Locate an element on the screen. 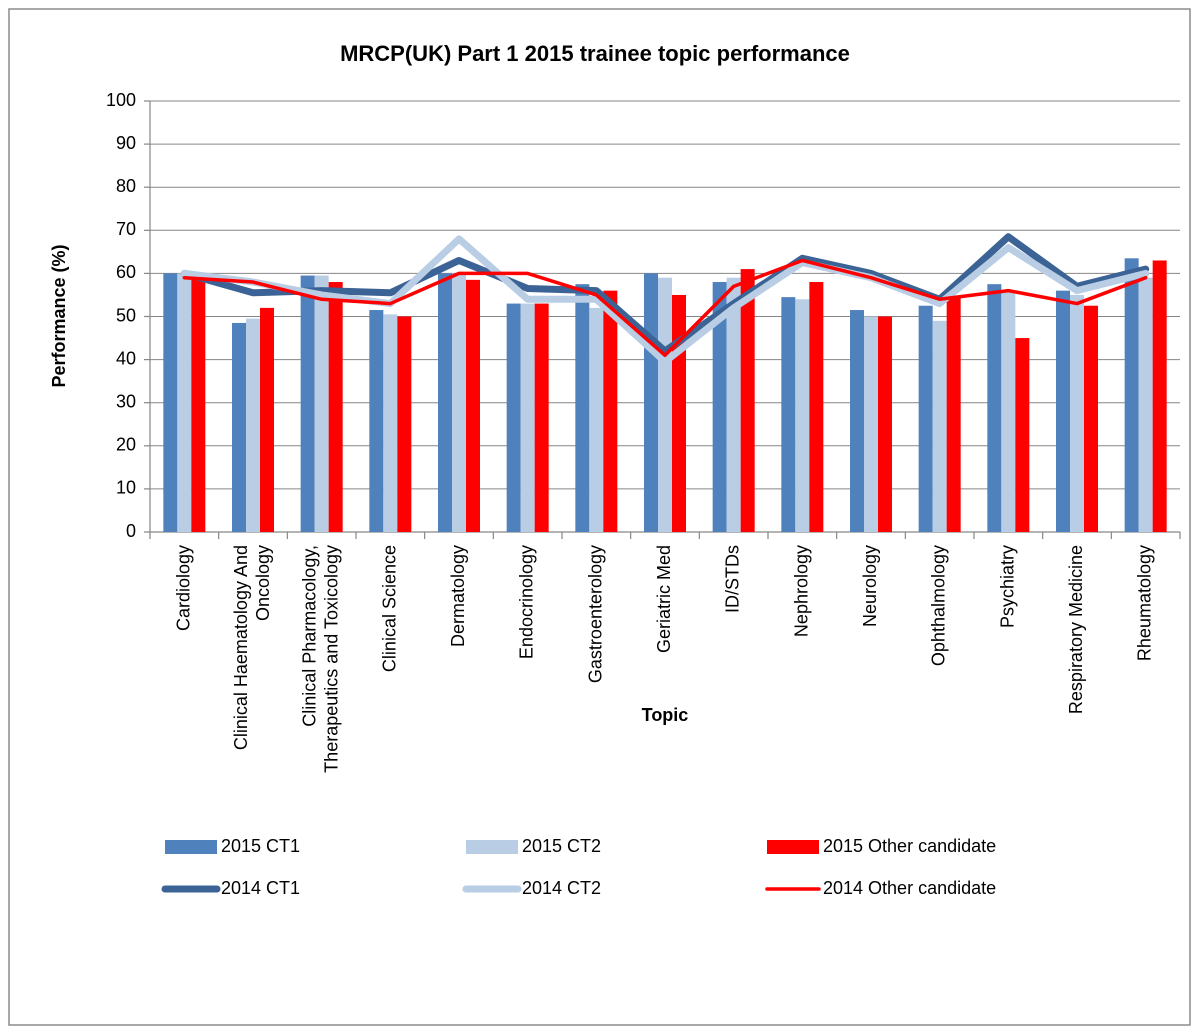  y-tick-label: 20 is located at coordinates (126, 445).